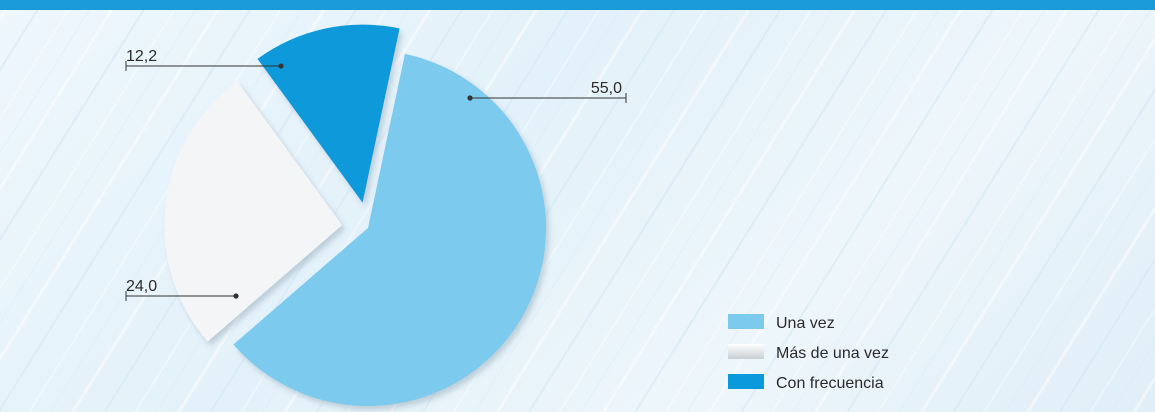  I want to click on legend-label: Más de una vez, so click(832, 353).